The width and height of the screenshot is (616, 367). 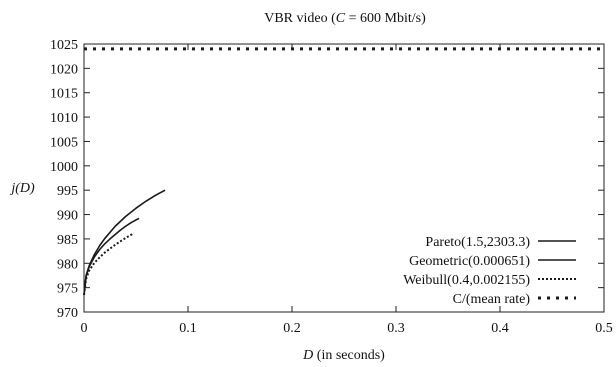 What do you see at coordinates (64, 45) in the screenshot?
I see `y-tick-label: 1025` at bounding box center [64, 45].